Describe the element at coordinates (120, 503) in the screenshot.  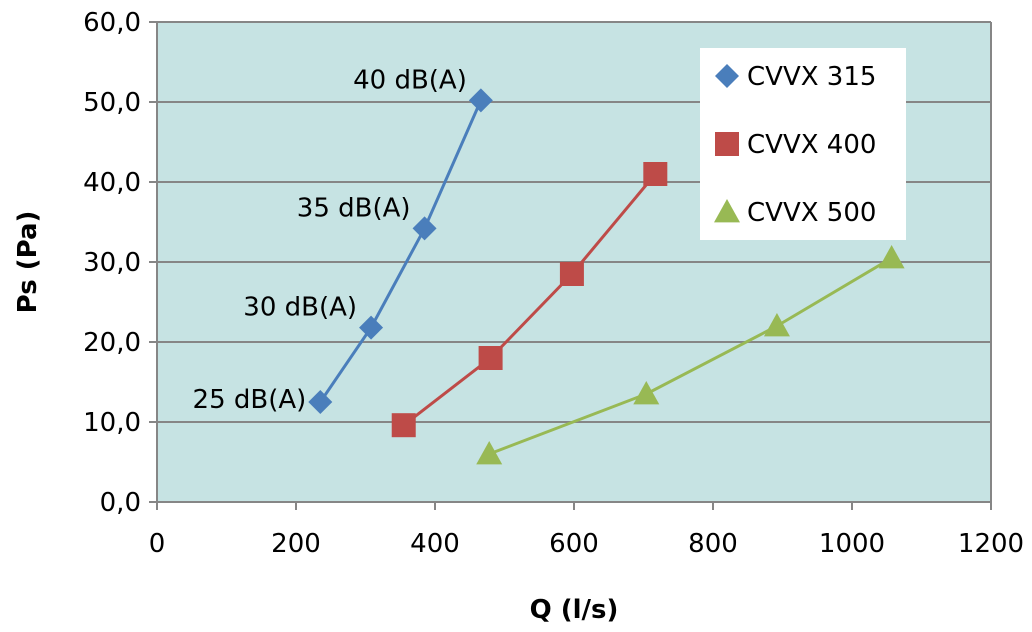
I see `y-tick-label: 0,0` at that location.